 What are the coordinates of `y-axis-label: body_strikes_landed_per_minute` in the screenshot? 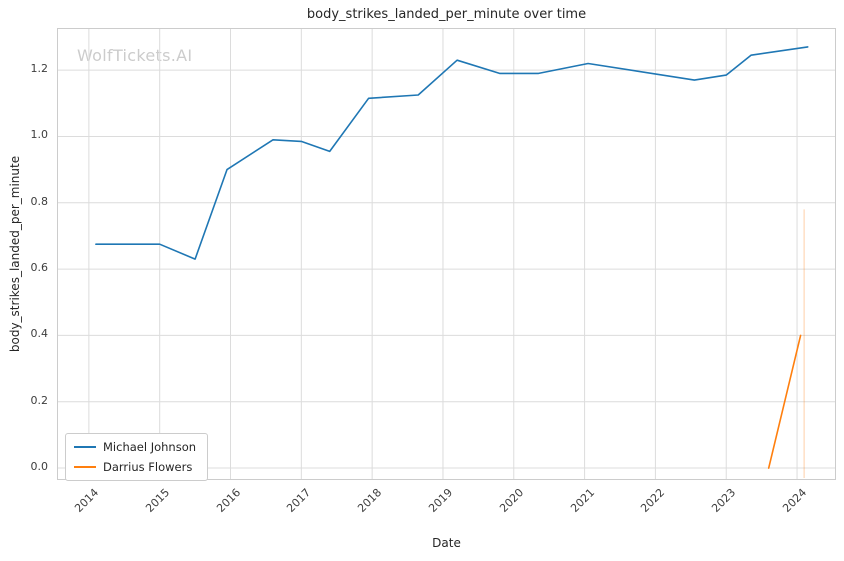 It's located at (15, 254).